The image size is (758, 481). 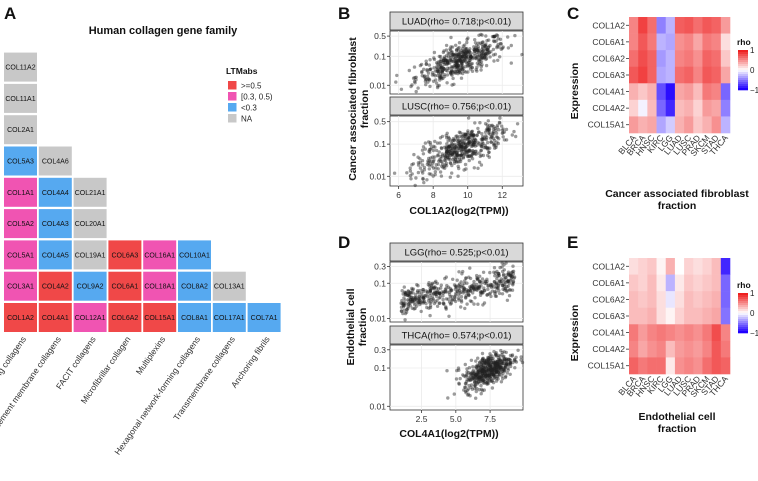 I want to click on gene-tile-label: COL8A1, so click(x=194, y=318).